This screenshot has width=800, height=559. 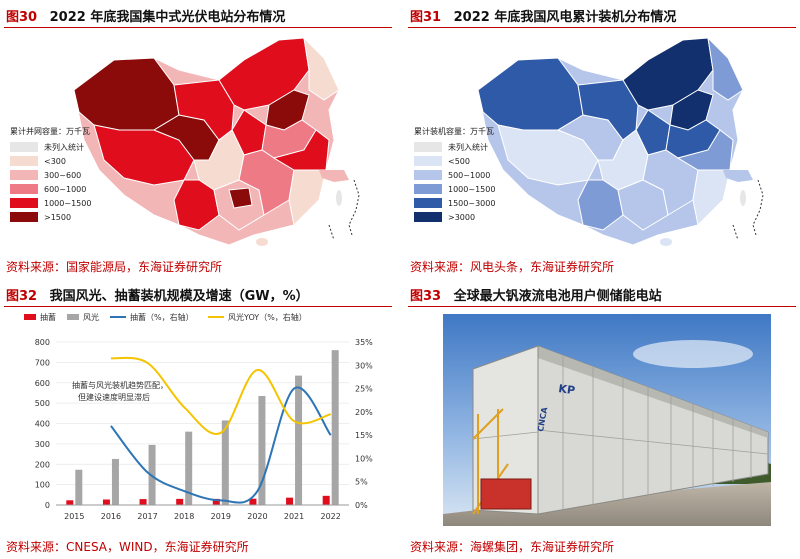 What do you see at coordinates (62, 175) in the screenshot?
I see `legend-label-2: 300~600` at bounding box center [62, 175].